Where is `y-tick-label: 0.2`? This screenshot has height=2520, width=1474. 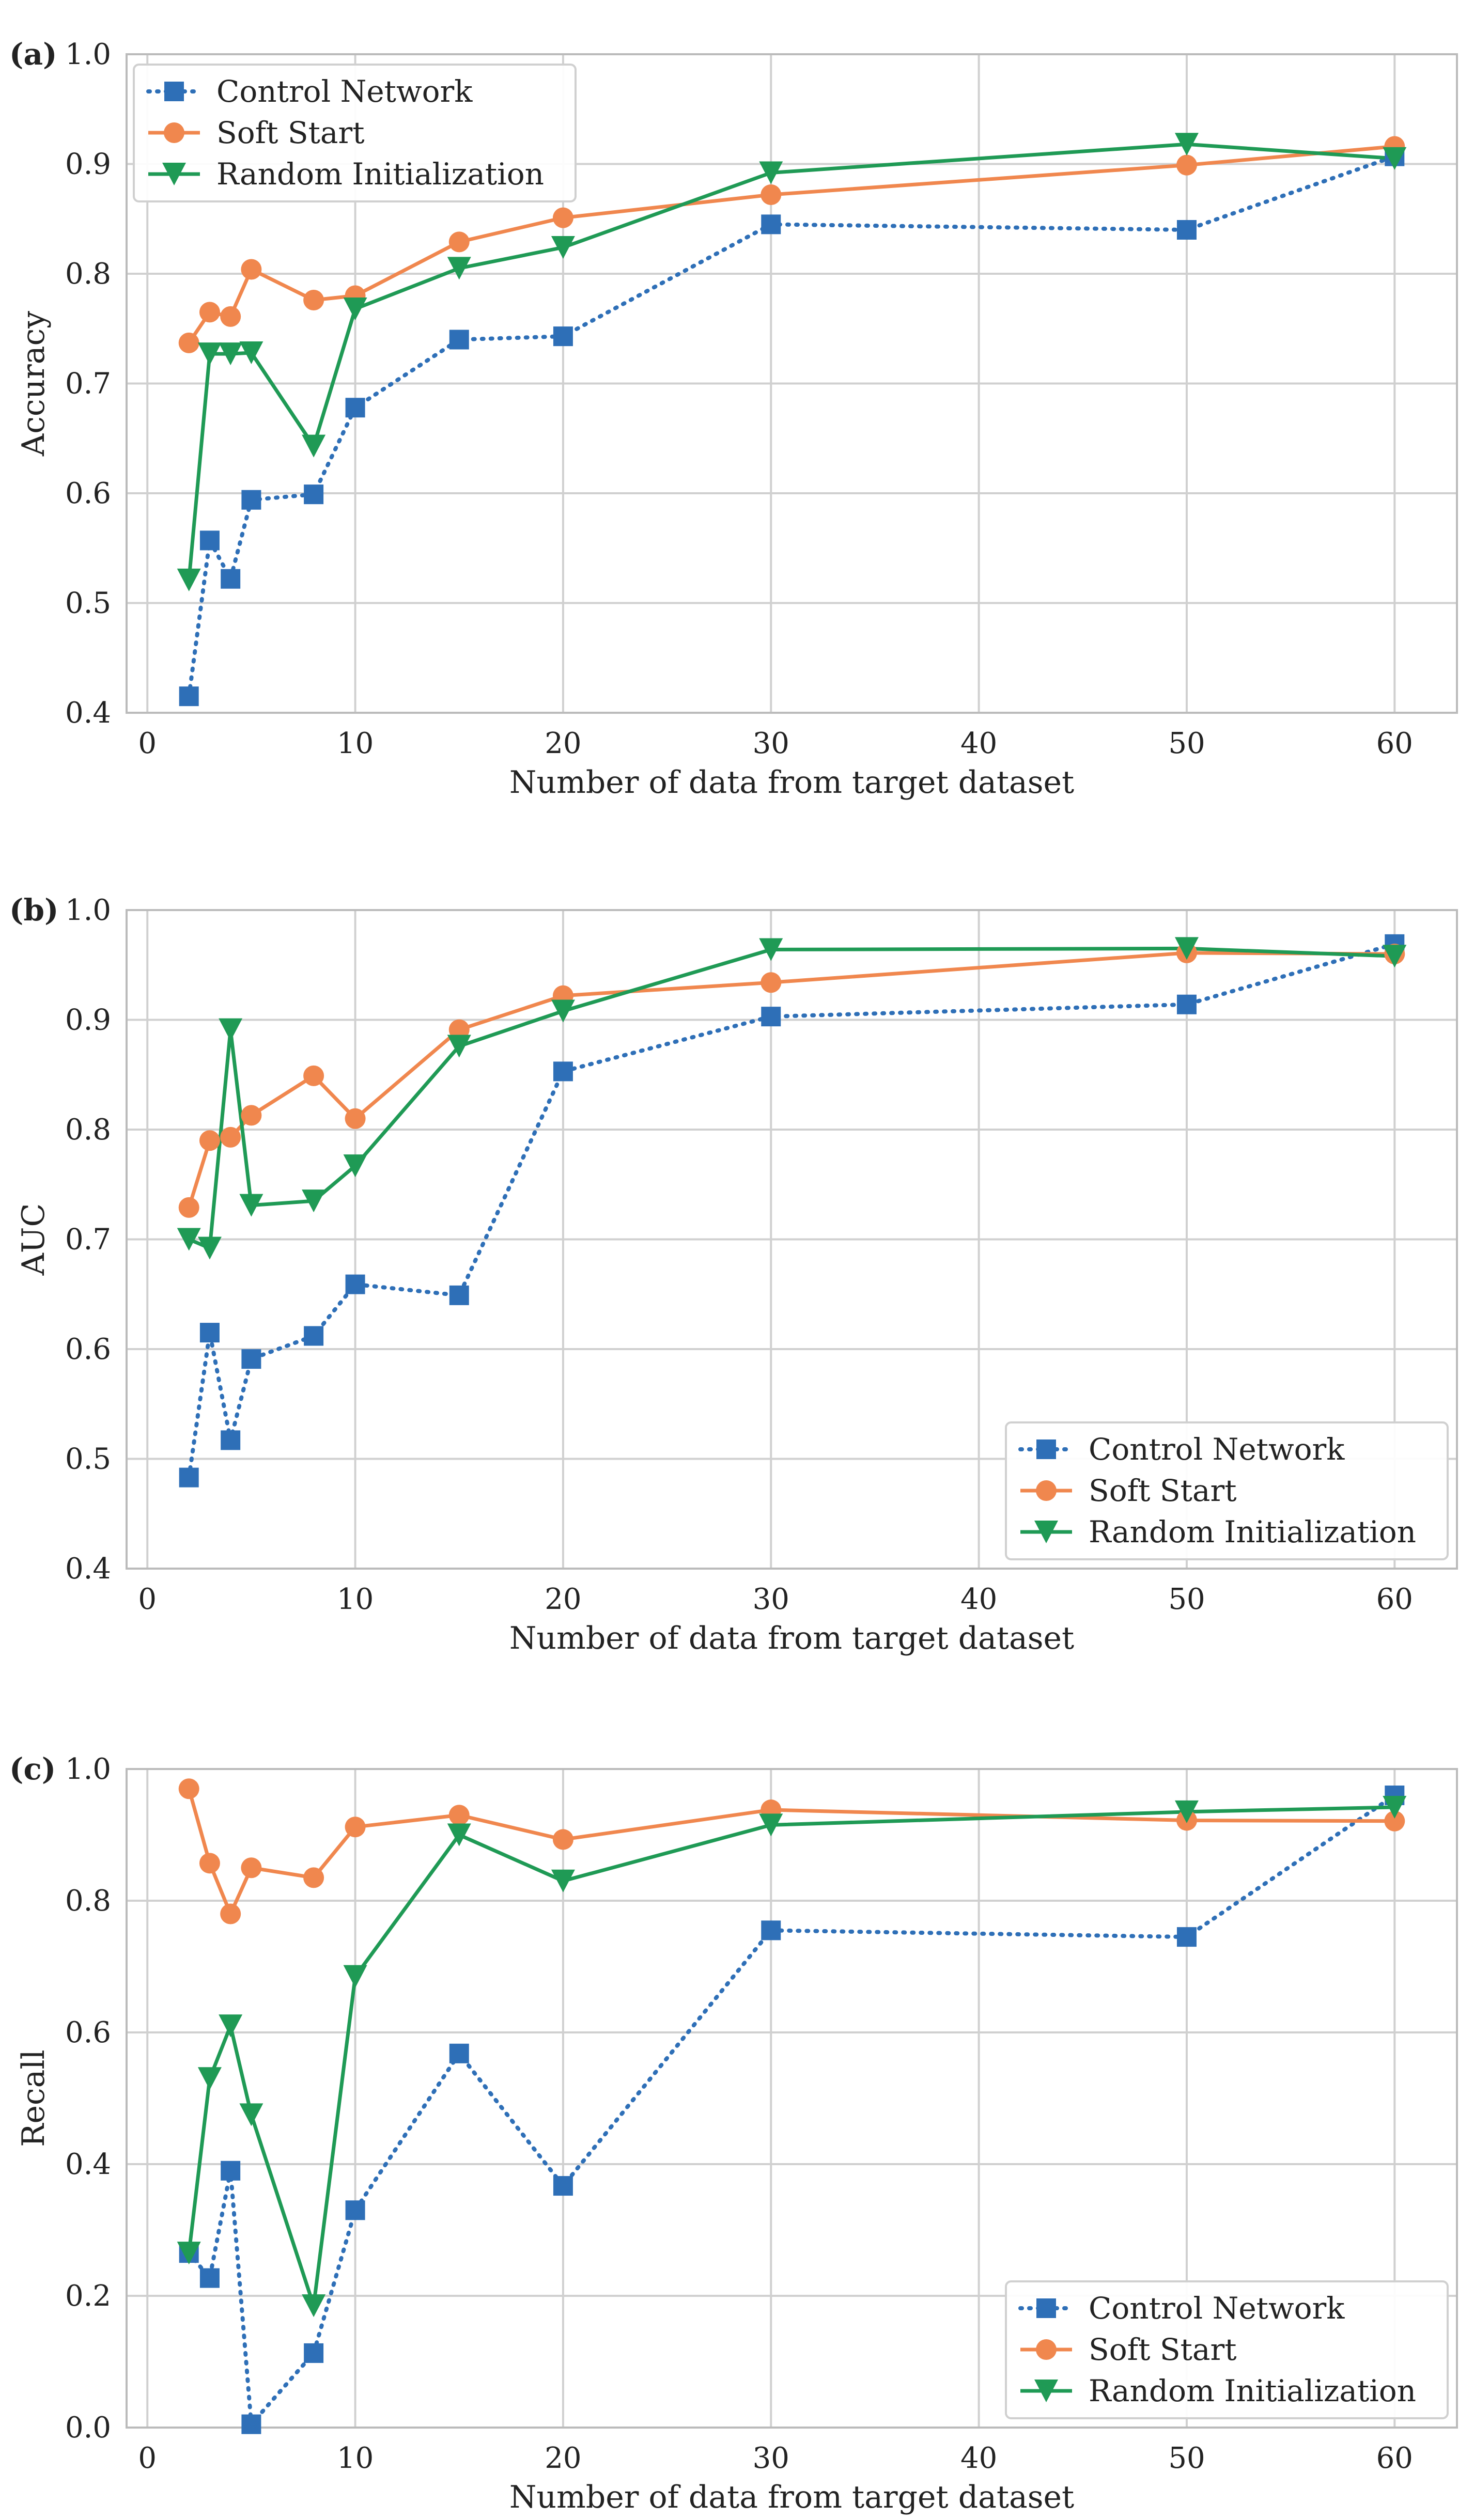 y-tick-label: 0.2 is located at coordinates (88, 2296).